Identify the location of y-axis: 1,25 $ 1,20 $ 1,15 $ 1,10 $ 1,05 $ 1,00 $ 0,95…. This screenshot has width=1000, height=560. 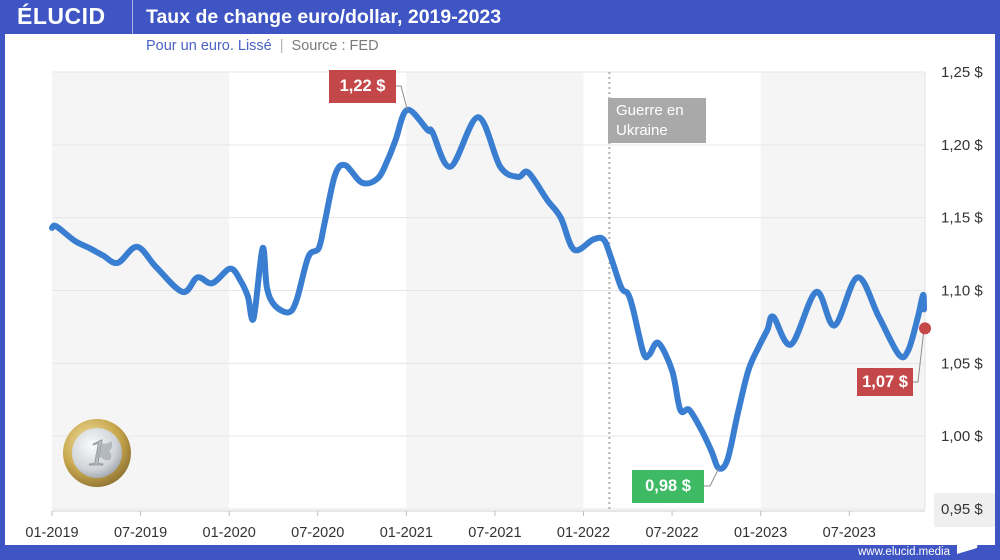
(962, 291).